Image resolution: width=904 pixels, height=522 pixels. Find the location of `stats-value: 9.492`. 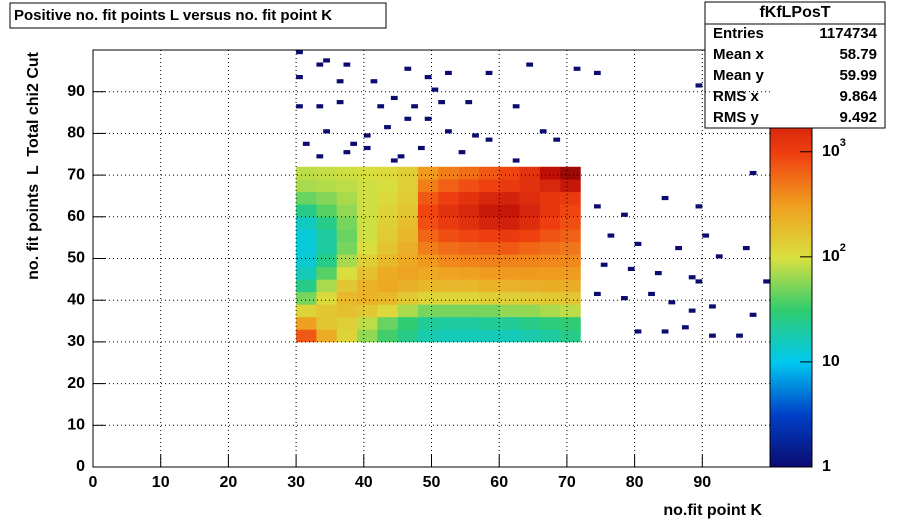

stats-value: 9.492 is located at coordinates (858, 117).